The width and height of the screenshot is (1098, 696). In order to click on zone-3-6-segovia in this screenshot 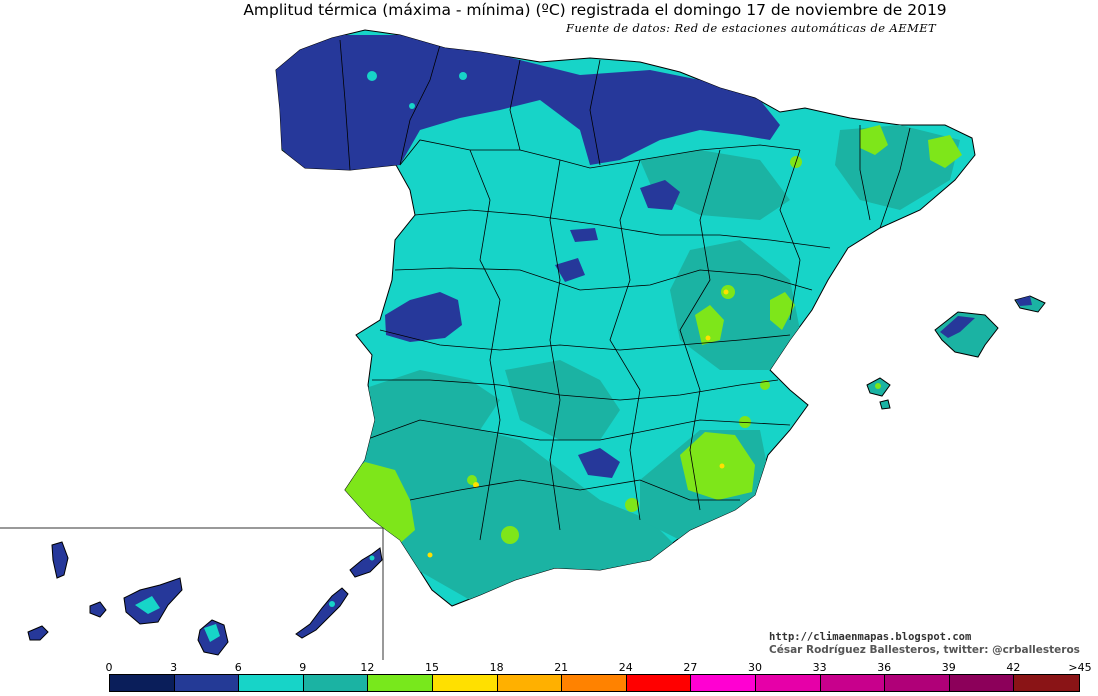, I will do `click(570, 270)`.